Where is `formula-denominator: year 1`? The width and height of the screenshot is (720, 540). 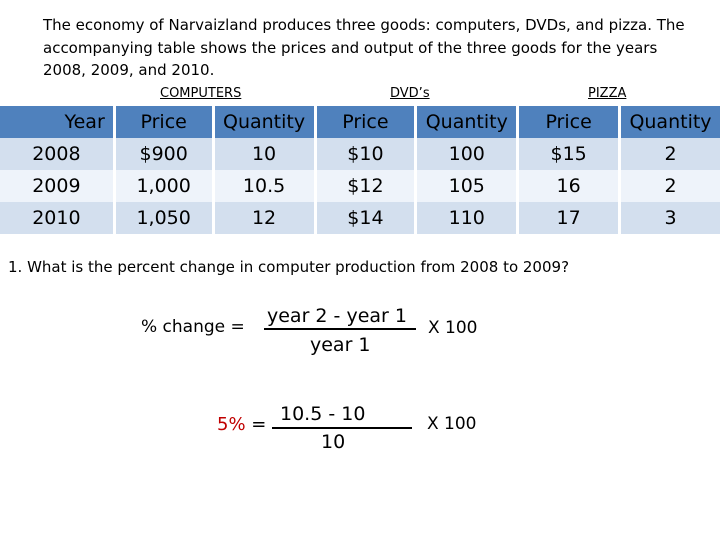
formula-denominator: year 1 is located at coordinates (340, 345).